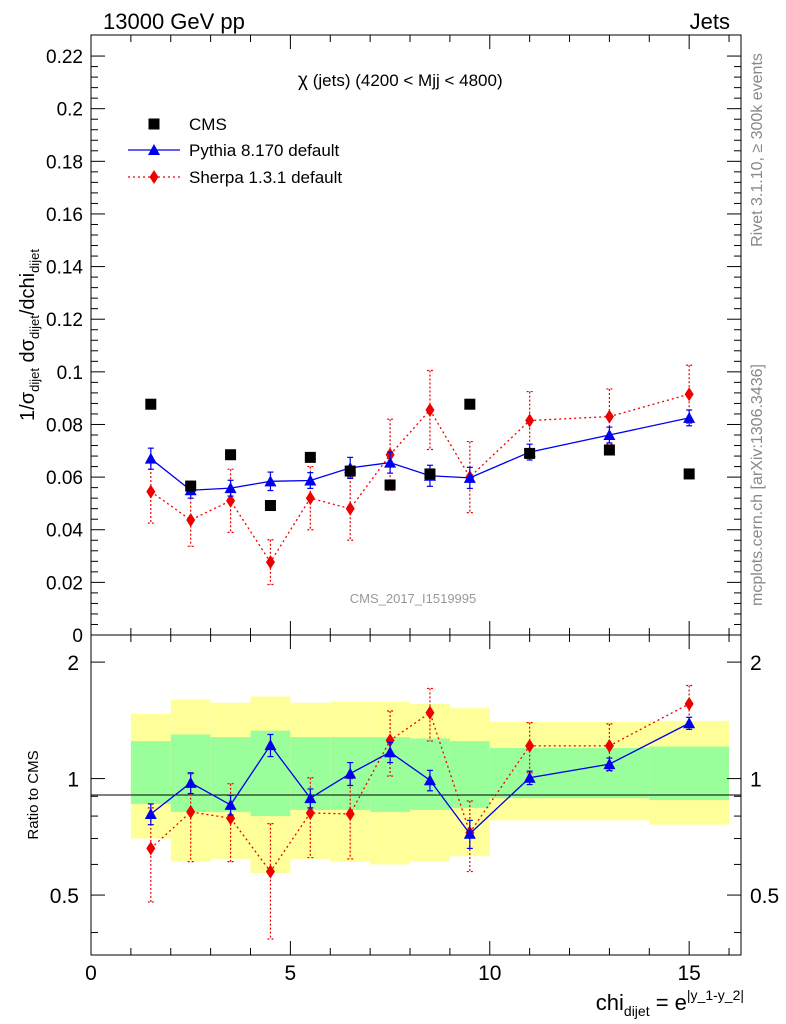  What do you see at coordinates (489, 973) in the screenshot?
I see `ratio-xtick-label: 10` at bounding box center [489, 973].